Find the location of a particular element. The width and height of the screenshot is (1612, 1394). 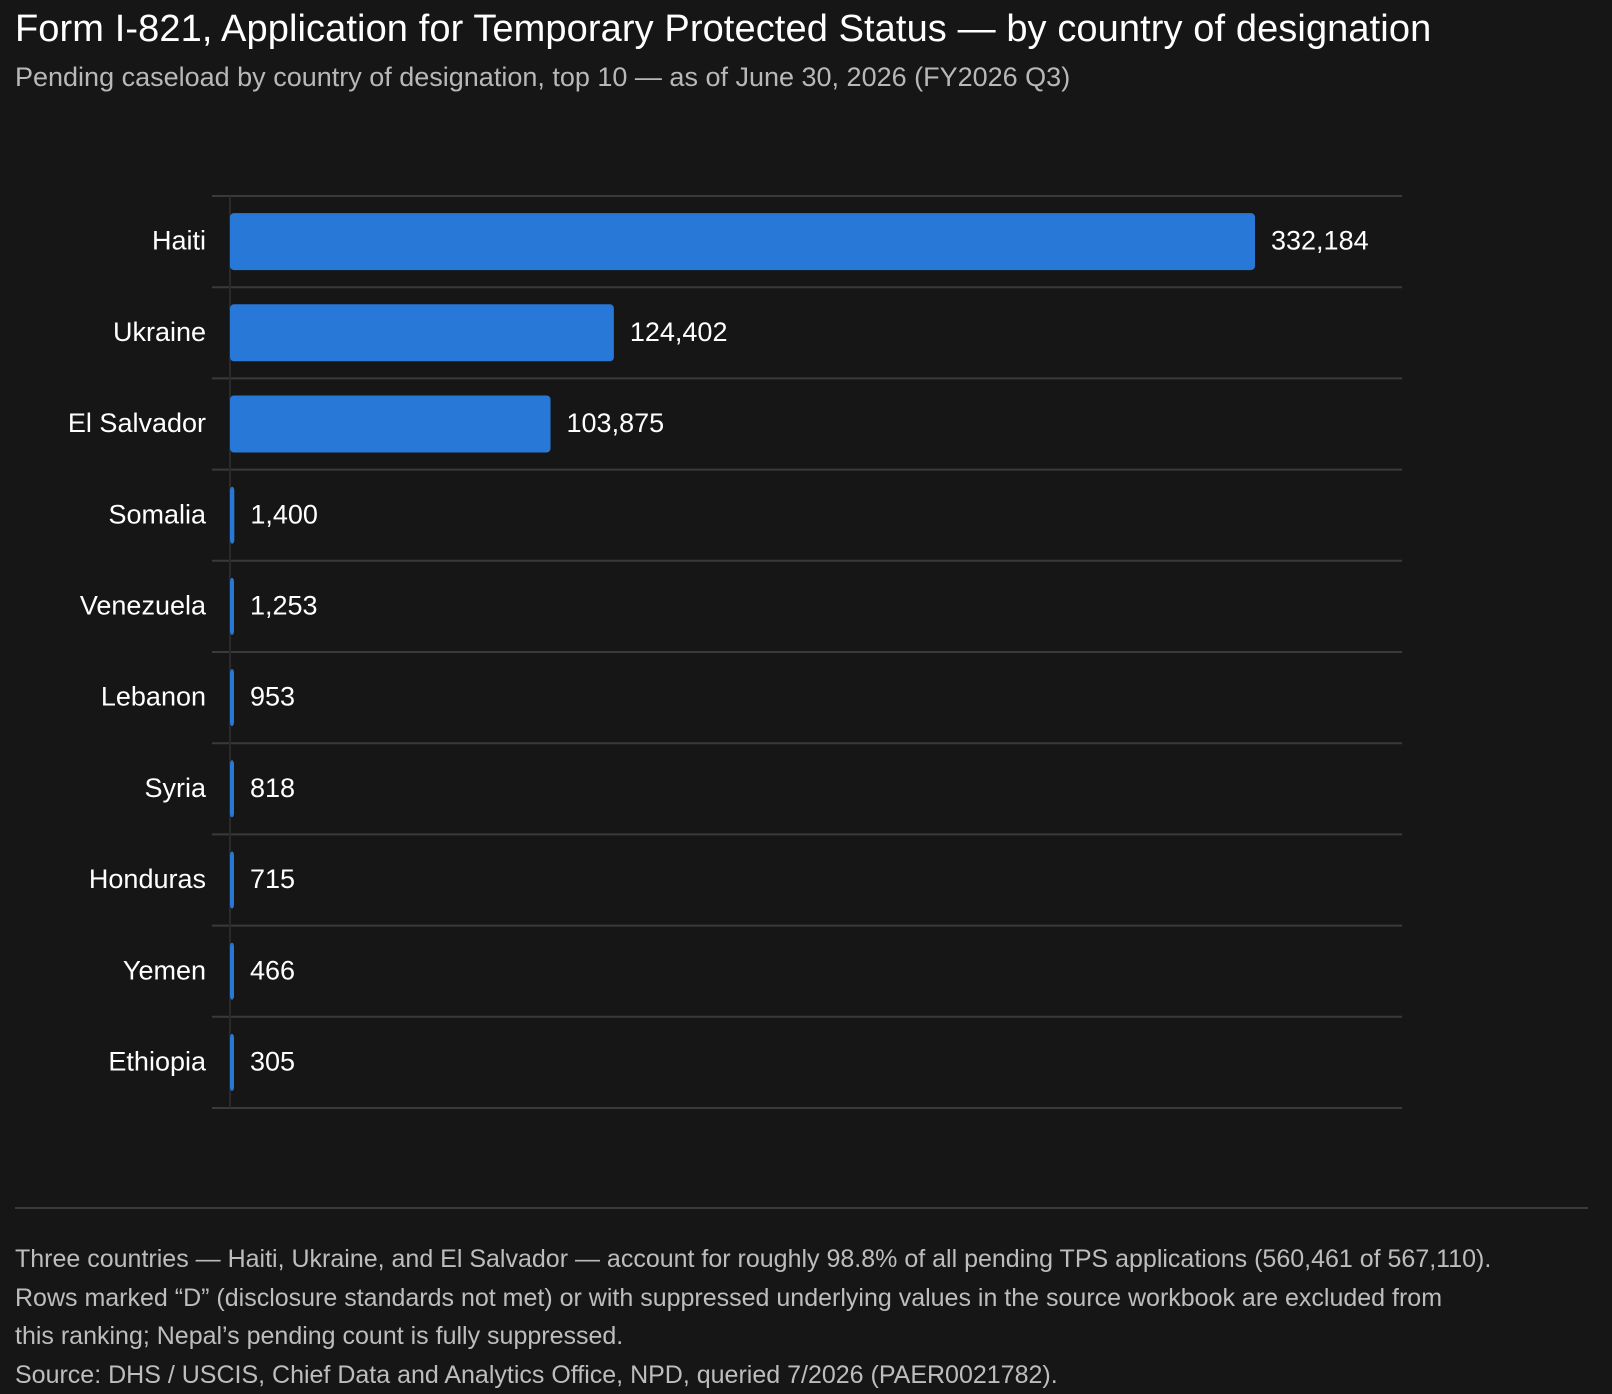

value-label: 1,400 is located at coordinates (284, 514).